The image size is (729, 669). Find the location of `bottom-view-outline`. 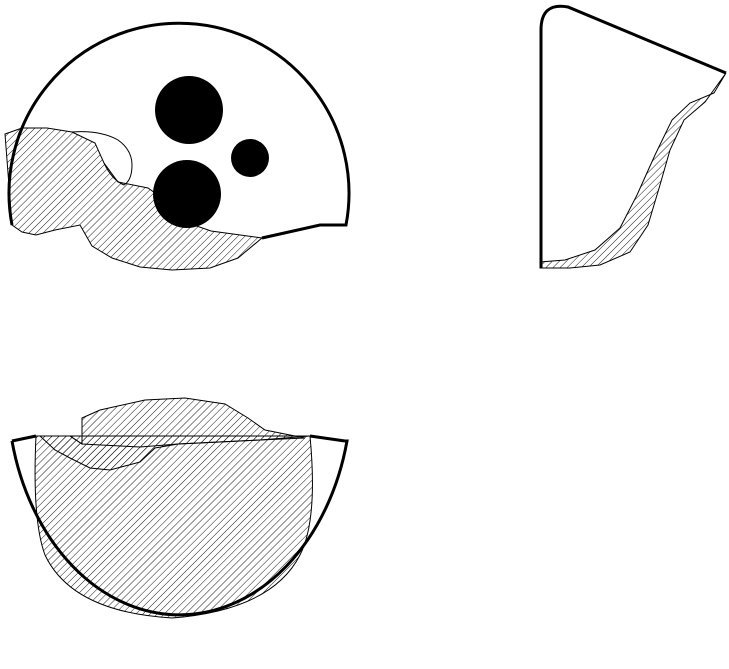

bottom-view-outline is located at coordinates (179, 525).